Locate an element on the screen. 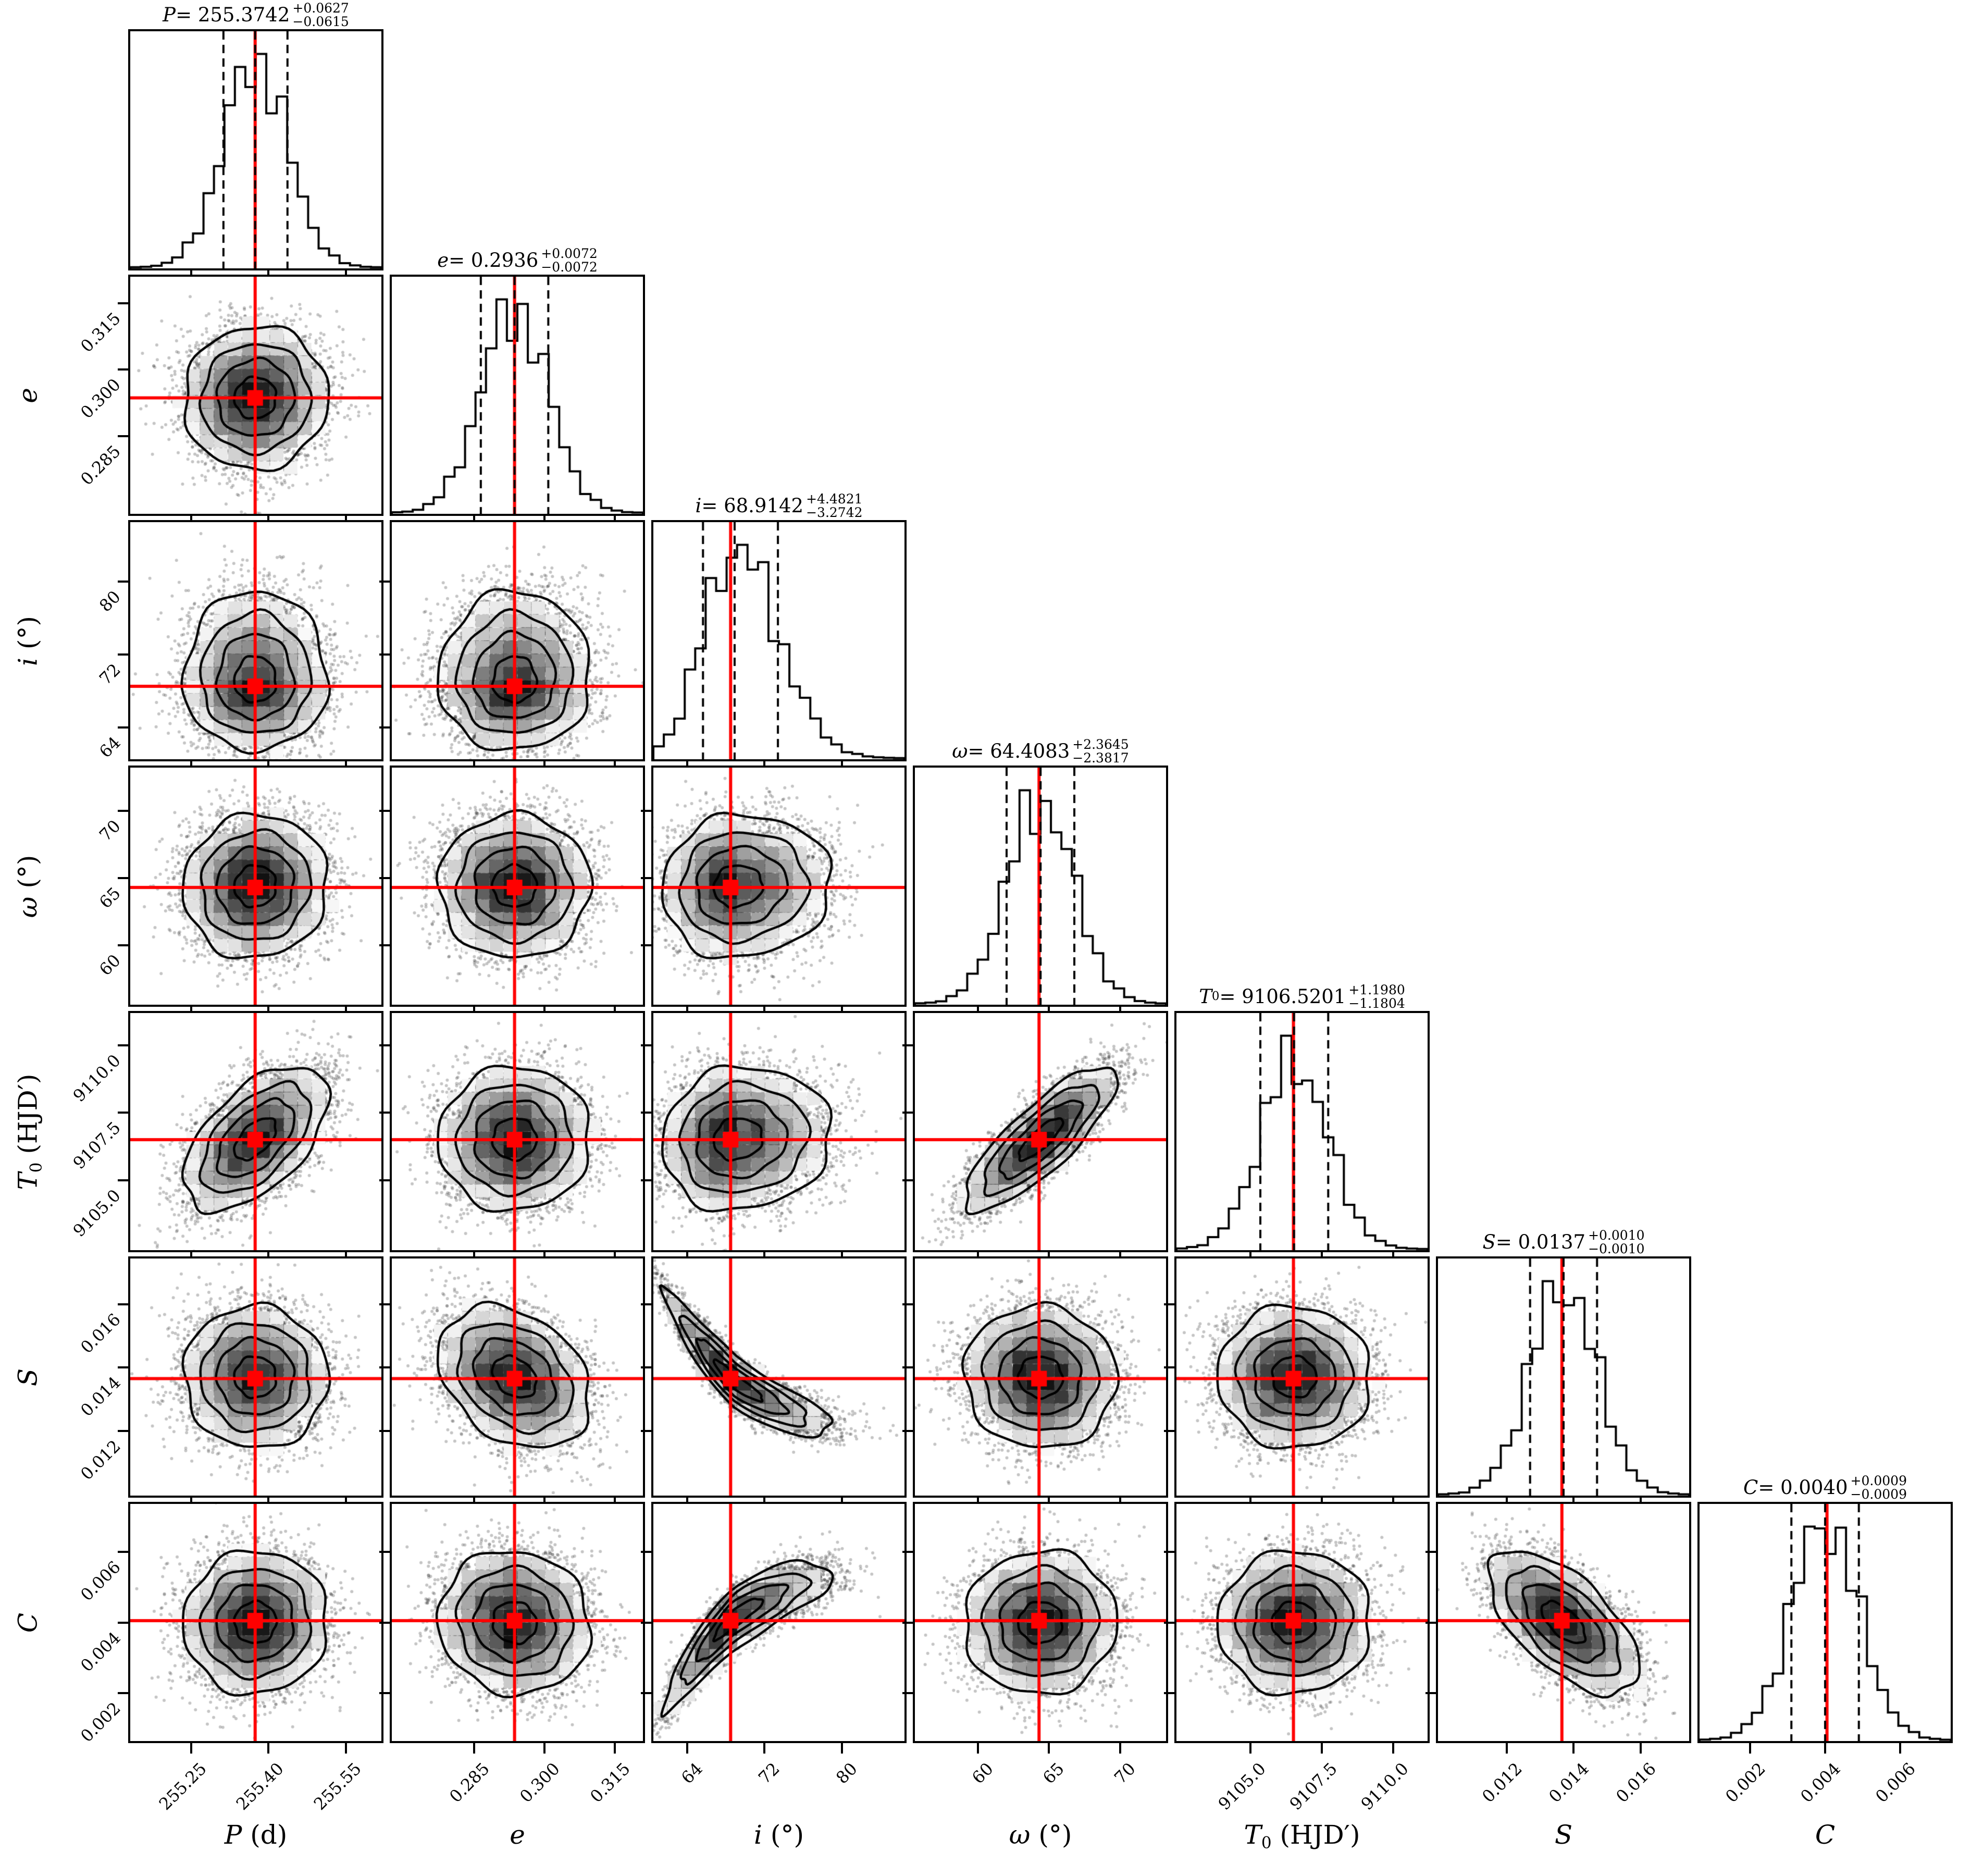 The image size is (1971, 1876). diag-title-S: S = 0.0137 +0.0010 −0.0010 is located at coordinates (1564, 1241).